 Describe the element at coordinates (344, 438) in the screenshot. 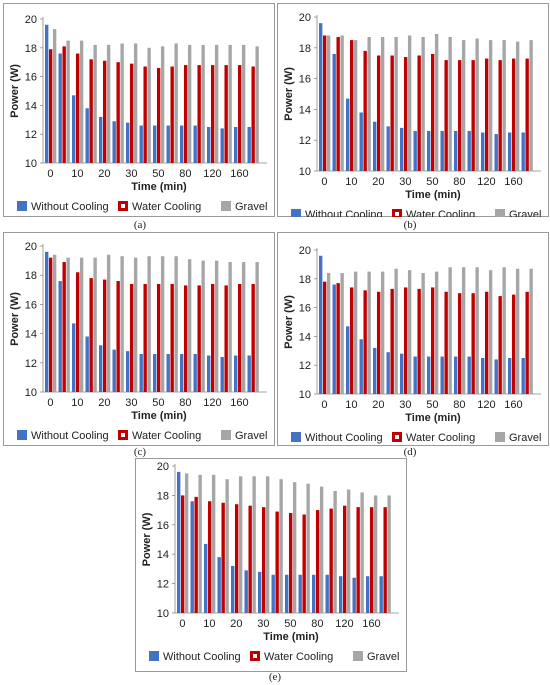

I see `legend-label-without: Without Cooling` at that location.